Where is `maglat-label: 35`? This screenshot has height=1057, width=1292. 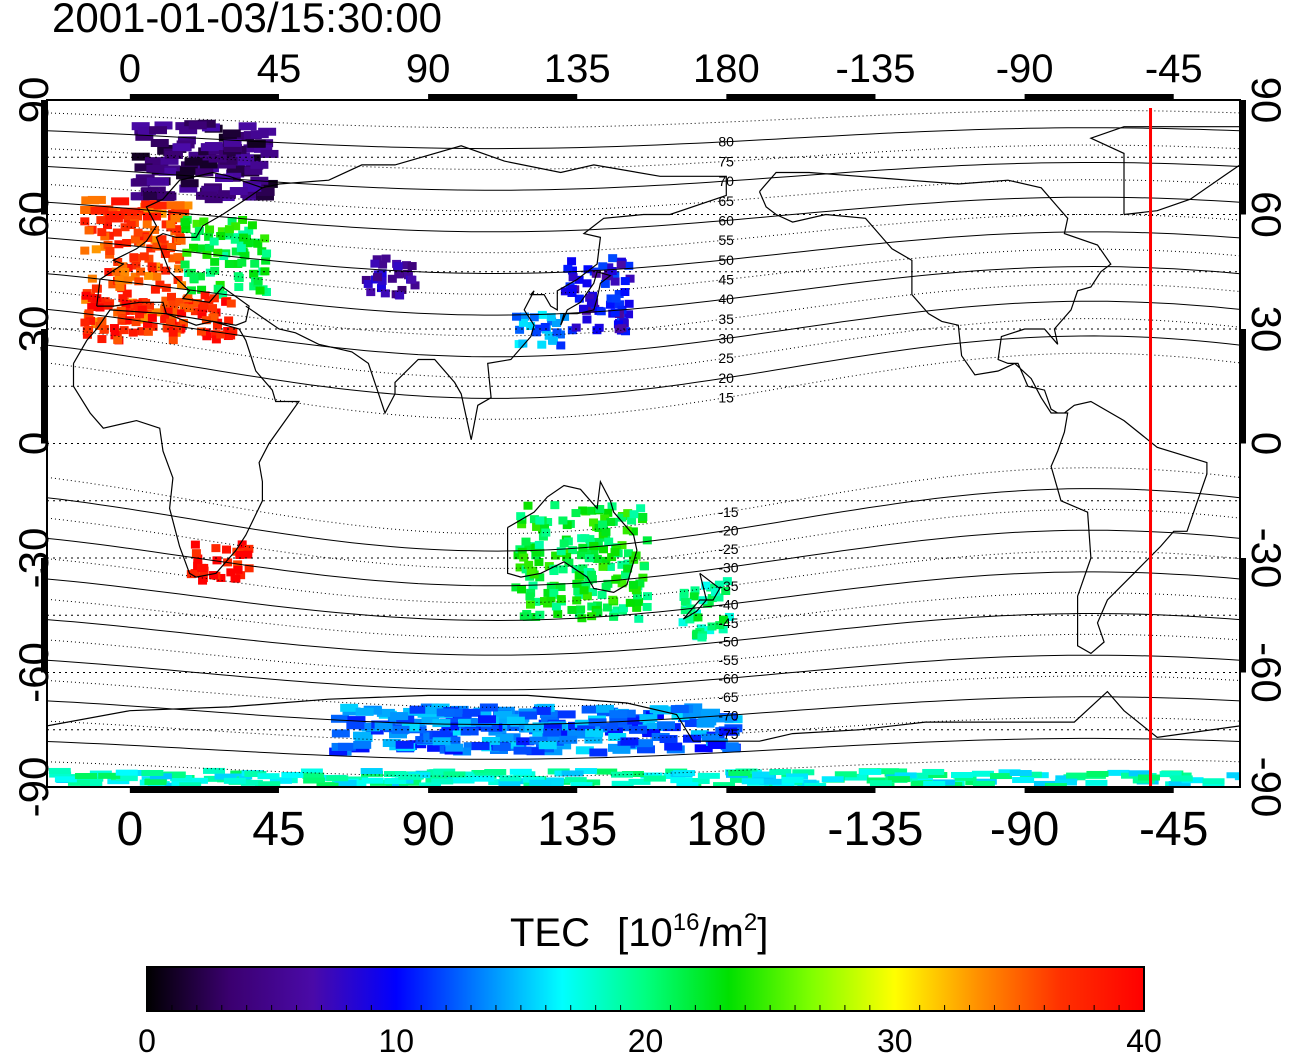
maglat-label: 35 is located at coordinates (726, 319).